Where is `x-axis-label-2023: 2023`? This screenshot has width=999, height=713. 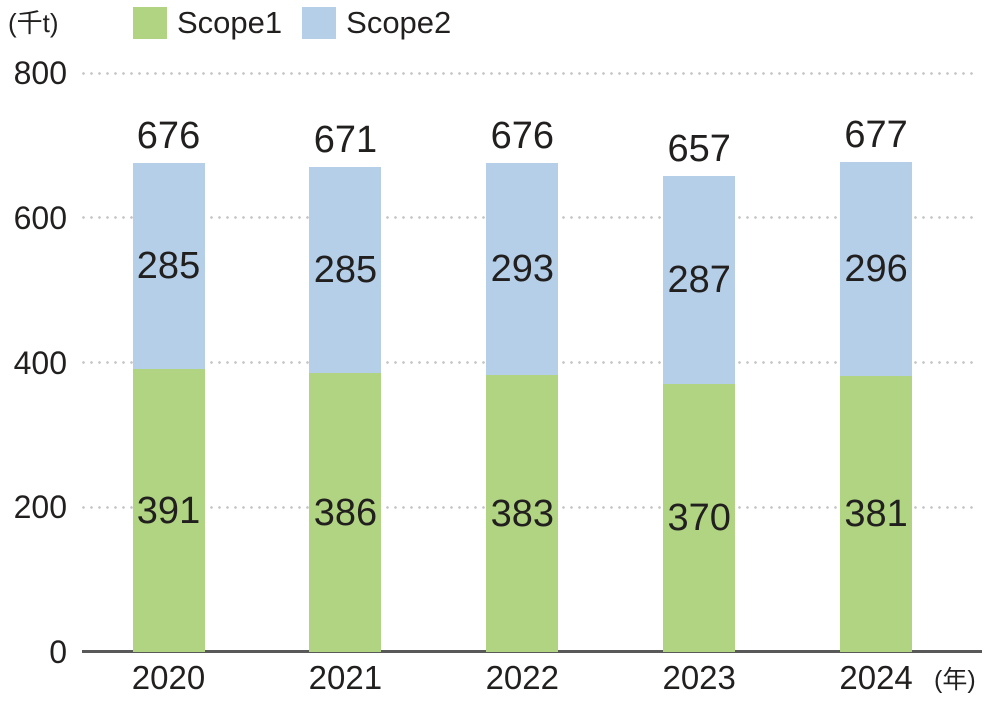 x-axis-label-2023: 2023 is located at coordinates (699, 677).